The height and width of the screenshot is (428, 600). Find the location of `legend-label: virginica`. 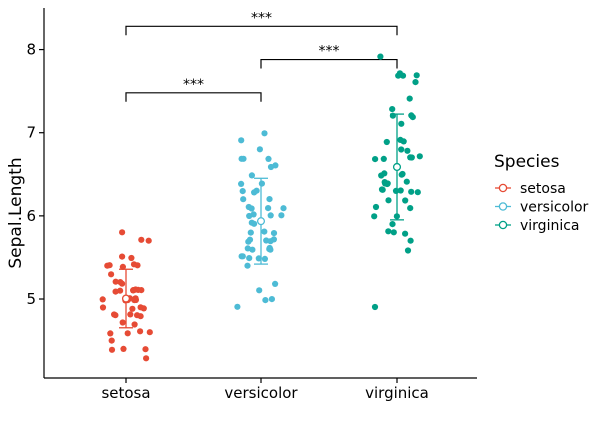

legend-label: virginica is located at coordinates (550, 226).